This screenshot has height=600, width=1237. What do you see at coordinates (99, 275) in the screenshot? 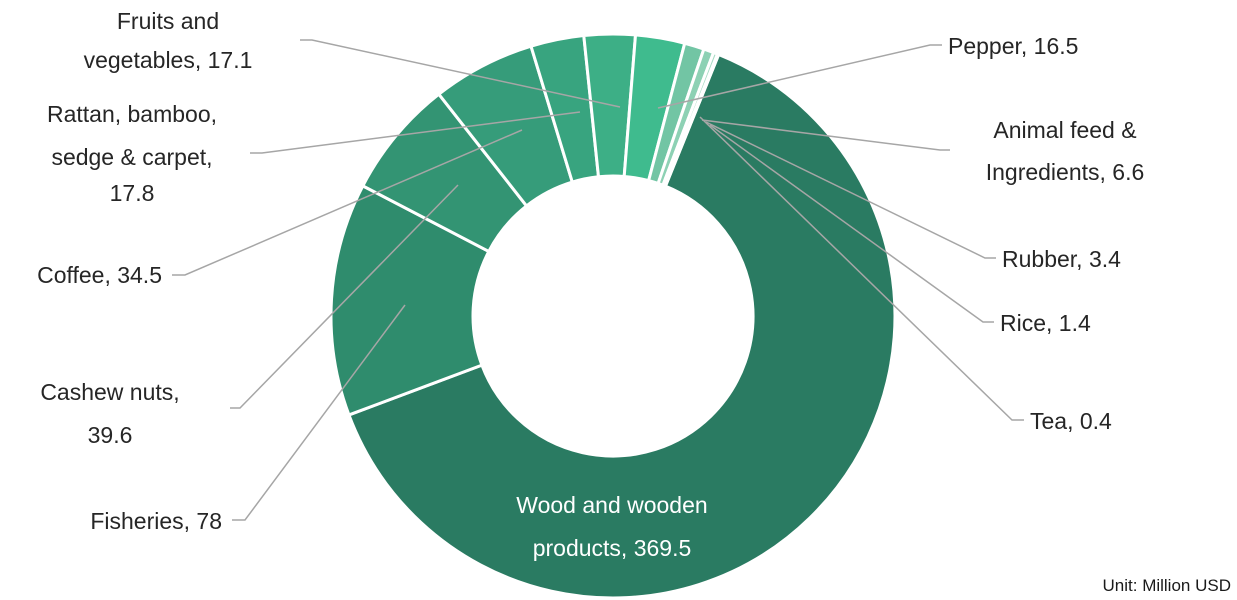
I see `data-label-coffee: Coffee, 34.5` at bounding box center [99, 275].